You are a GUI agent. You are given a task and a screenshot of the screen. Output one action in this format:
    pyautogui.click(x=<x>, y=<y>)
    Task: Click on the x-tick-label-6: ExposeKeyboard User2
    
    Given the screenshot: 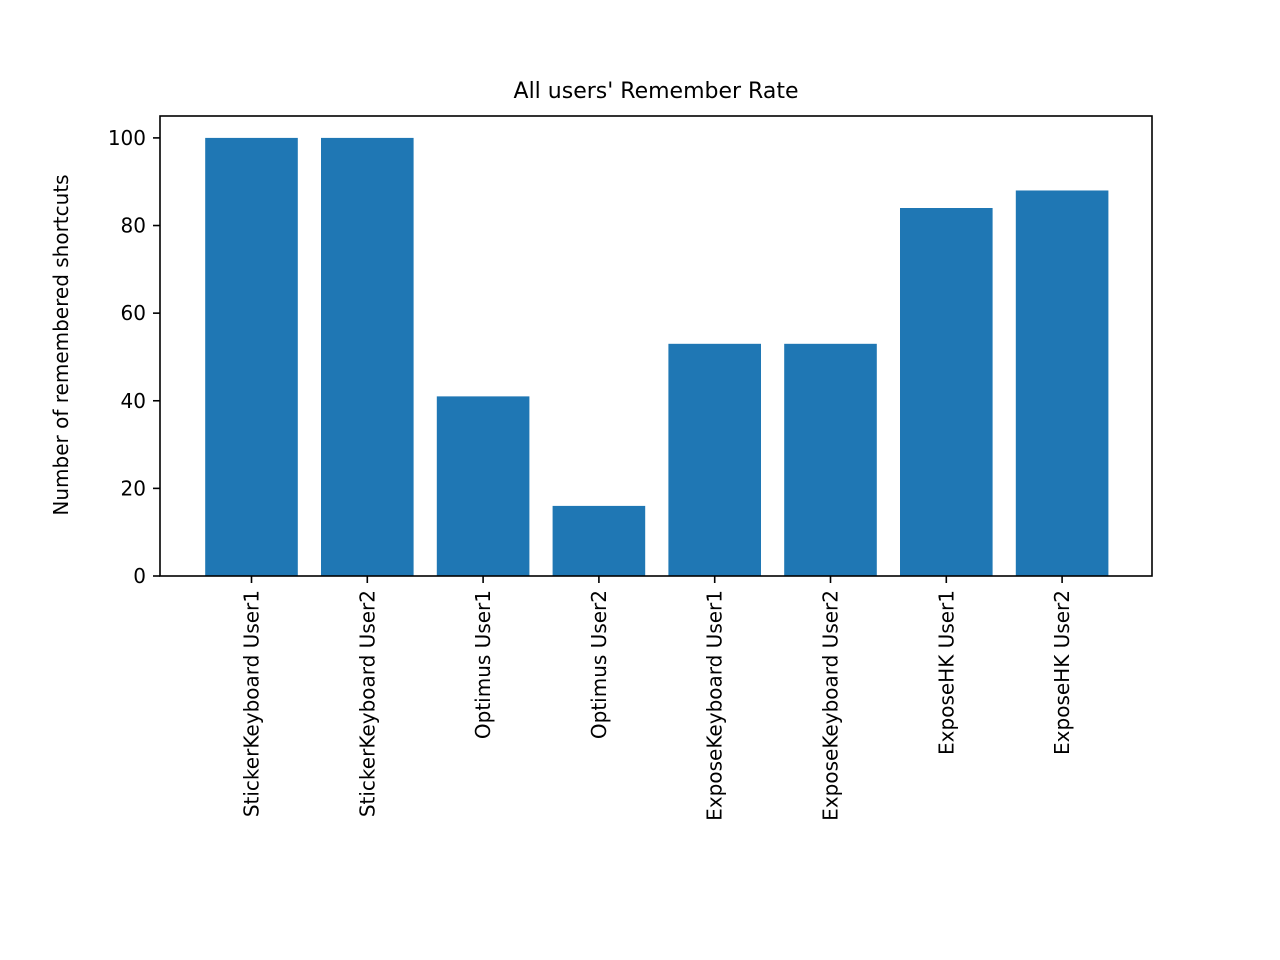 What is the action you would take?
    pyautogui.click(x=831, y=705)
    